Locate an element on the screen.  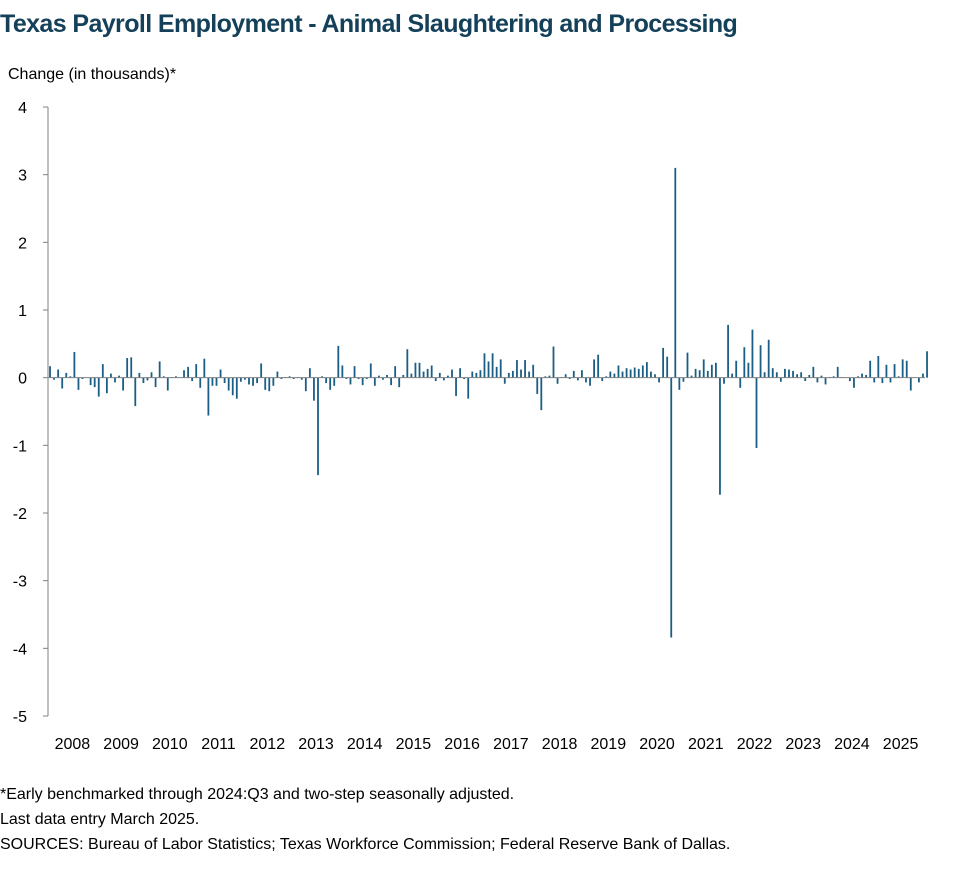
y-tick-label-6: -2 is located at coordinates (20, 514).